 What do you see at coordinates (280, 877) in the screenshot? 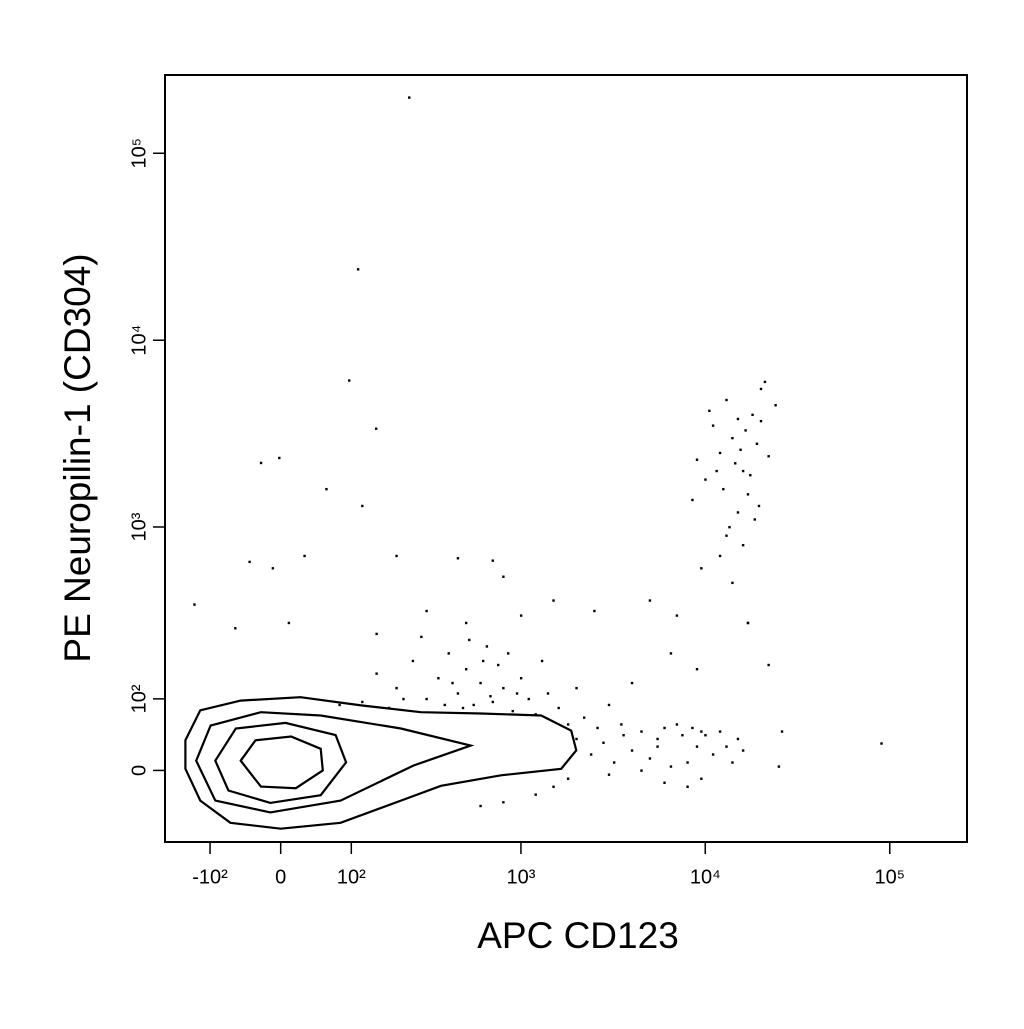
I see `x-tick-label: 0` at bounding box center [280, 877].